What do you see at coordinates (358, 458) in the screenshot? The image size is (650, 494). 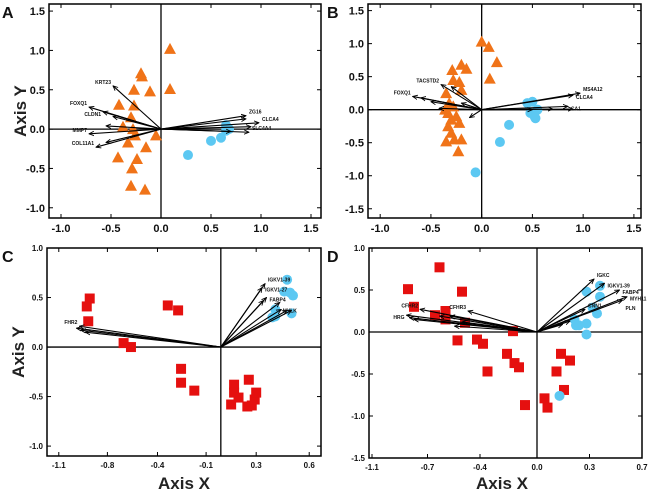 I see `y-tick-label: -1.5` at bounding box center [358, 458].